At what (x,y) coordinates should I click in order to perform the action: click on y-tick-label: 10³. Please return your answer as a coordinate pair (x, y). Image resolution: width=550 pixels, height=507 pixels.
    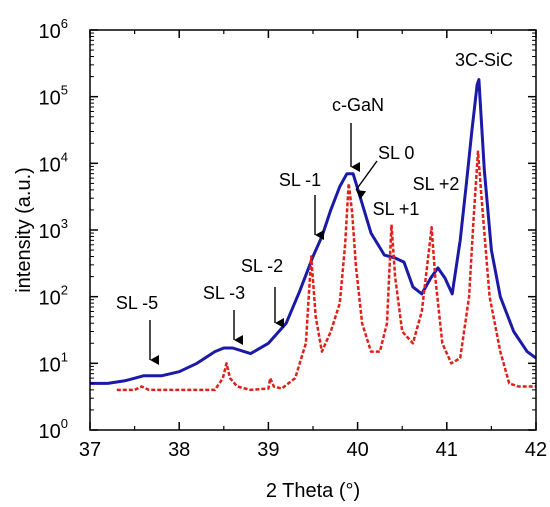
    Looking at the image, I should click on (53, 229).